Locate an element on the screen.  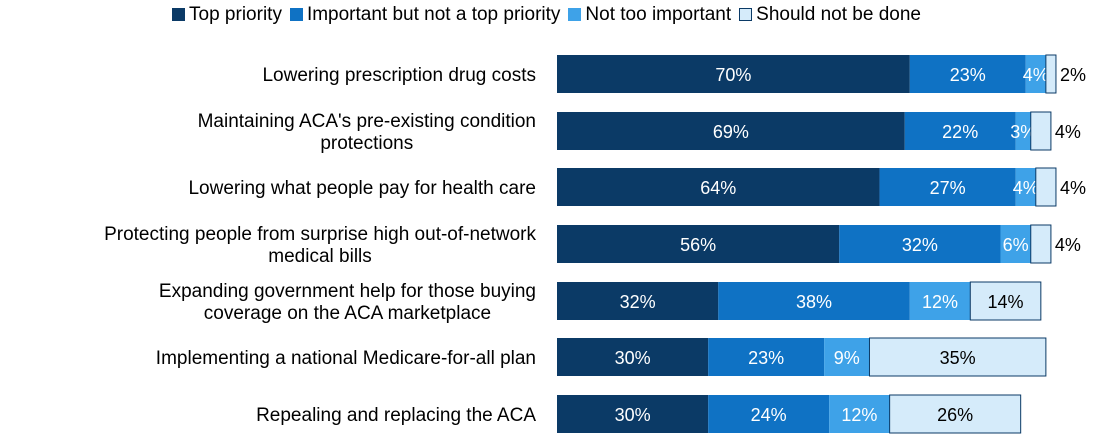
value-label: 26% is located at coordinates (955, 415).